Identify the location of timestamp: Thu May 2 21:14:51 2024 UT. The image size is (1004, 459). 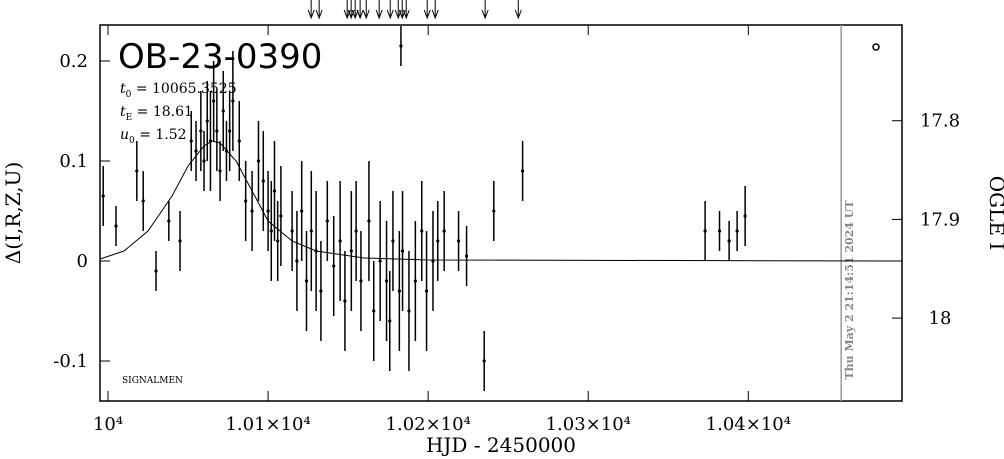
(849, 290).